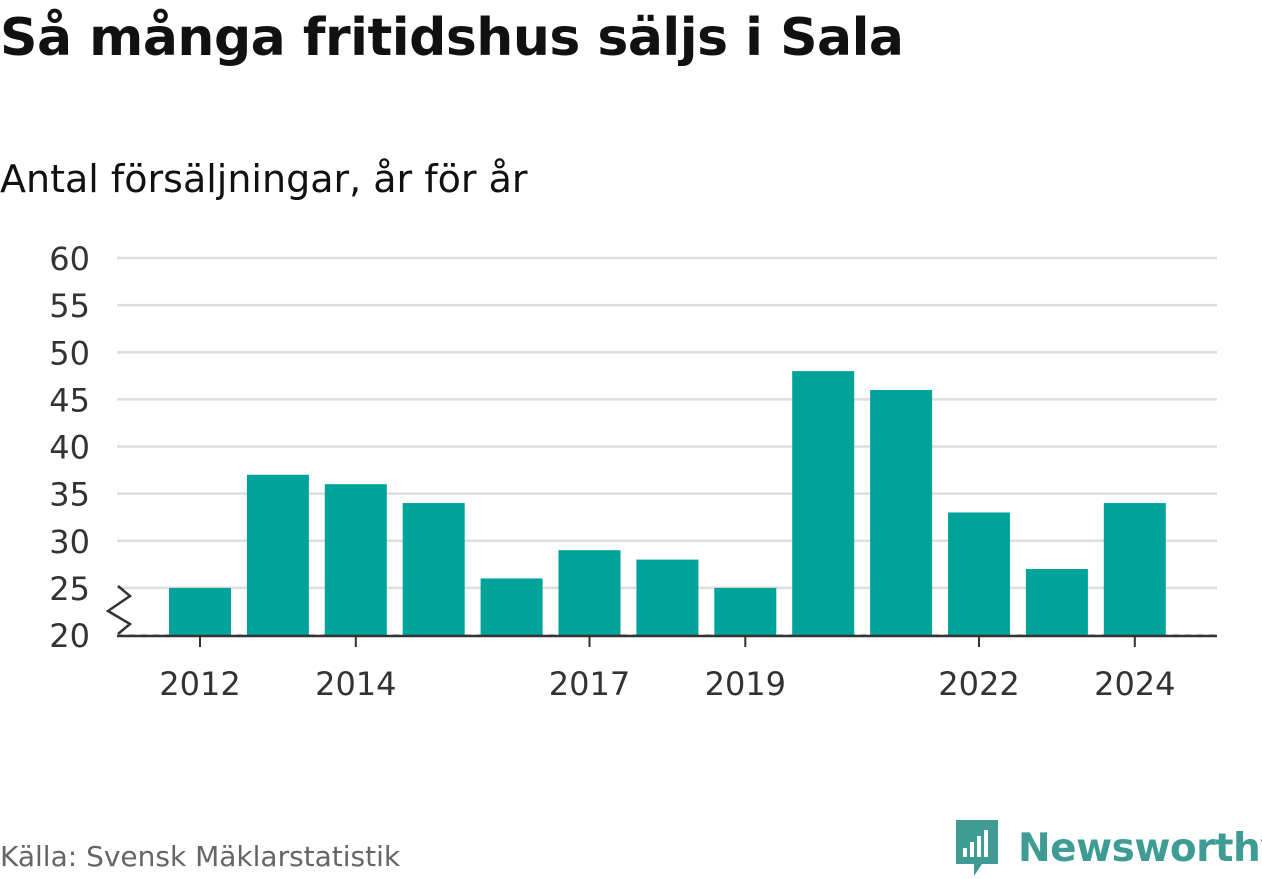  Describe the element at coordinates (69, 636) in the screenshot. I see `y-tick-label: 20` at that location.